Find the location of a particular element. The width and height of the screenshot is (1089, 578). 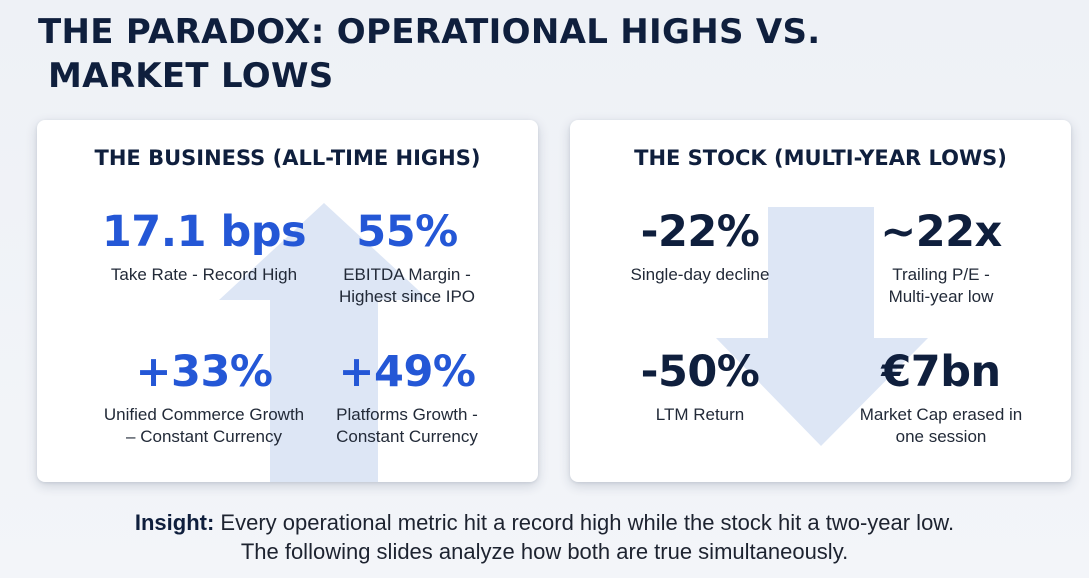

metric-value: +49% is located at coordinates (407, 372).